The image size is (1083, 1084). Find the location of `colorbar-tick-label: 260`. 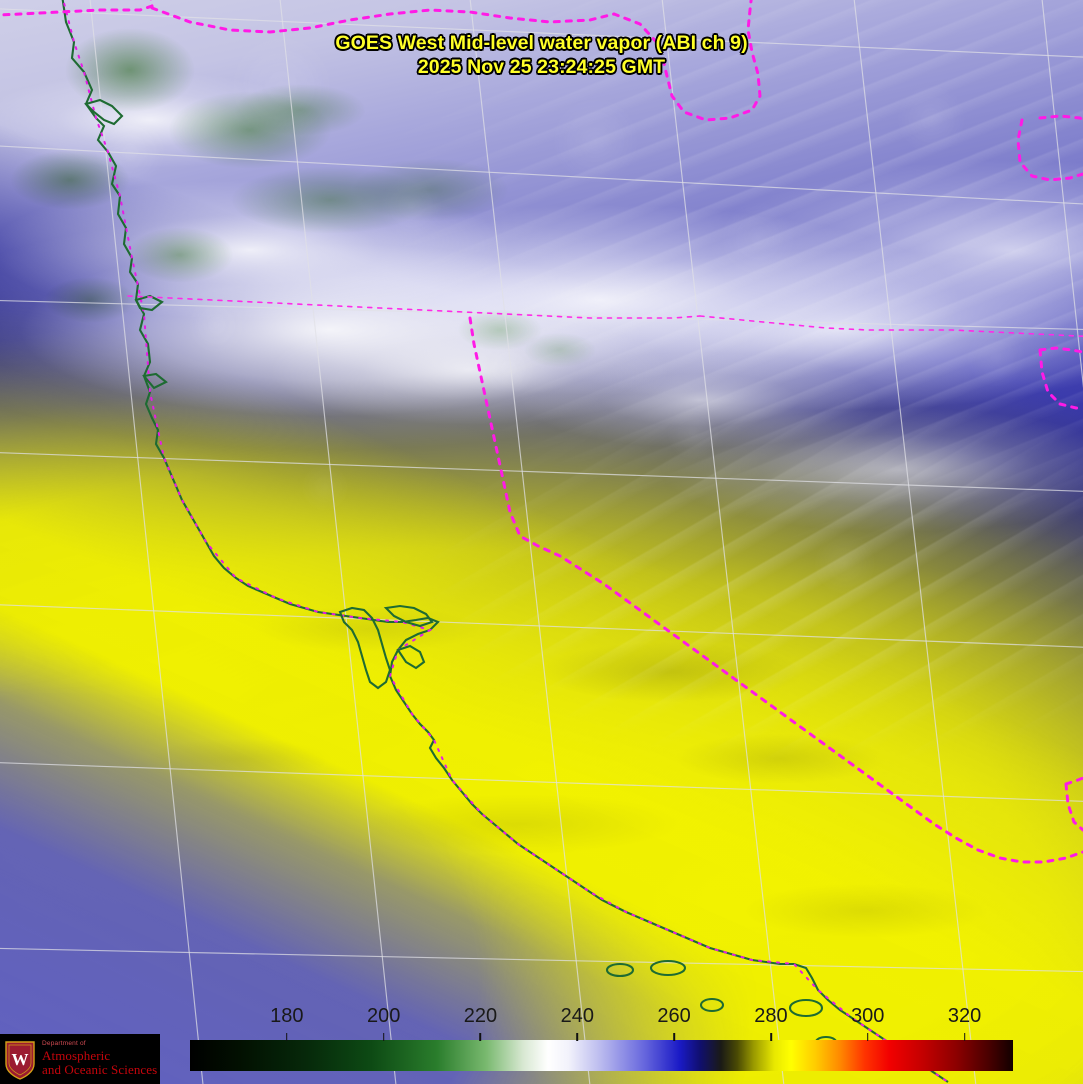

colorbar-tick-label: 260 is located at coordinates (674, 1016).